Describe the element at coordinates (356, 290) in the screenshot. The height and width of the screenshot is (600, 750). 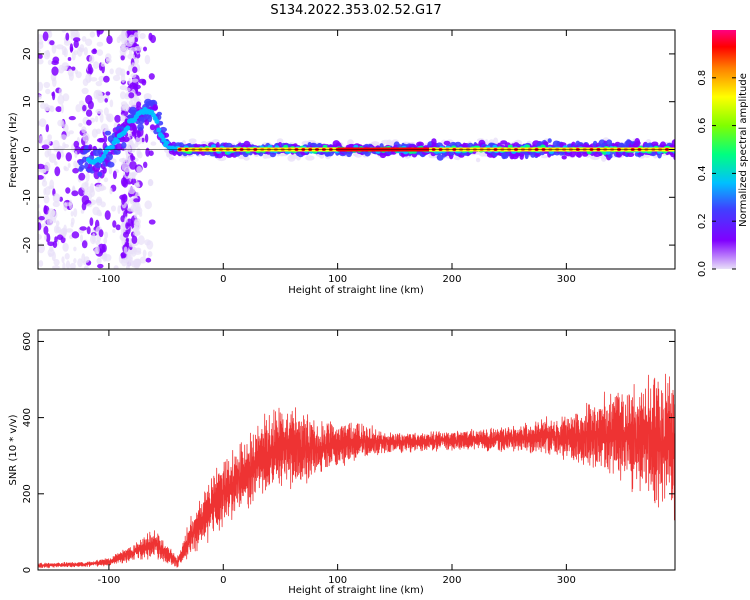
I see `spectrogram-x-axis-label: Height of straight line (km)` at that location.